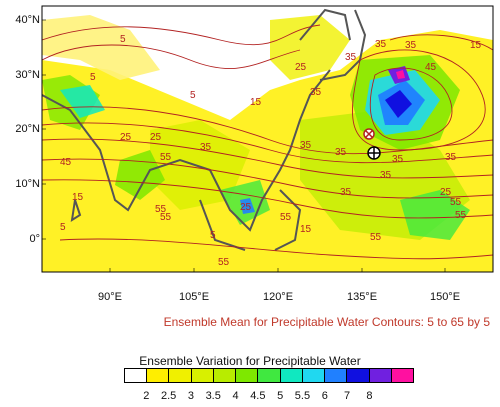  Describe the element at coordinates (369, 396) in the screenshot. I see `legend-label: 8` at that location.